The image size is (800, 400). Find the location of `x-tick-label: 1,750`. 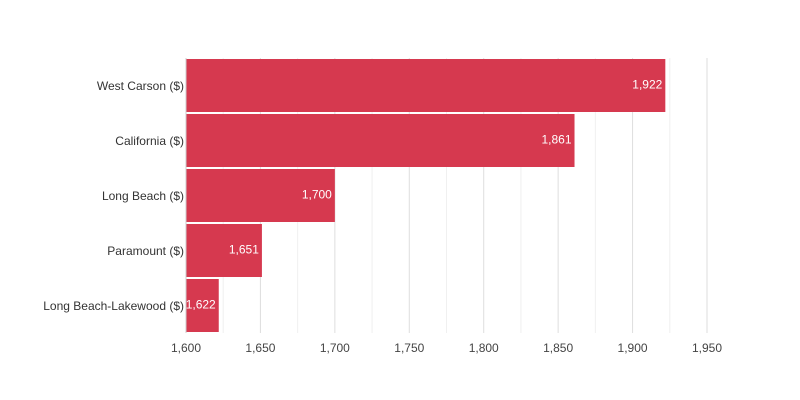

x-tick-label: 1,750 is located at coordinates (409, 348).